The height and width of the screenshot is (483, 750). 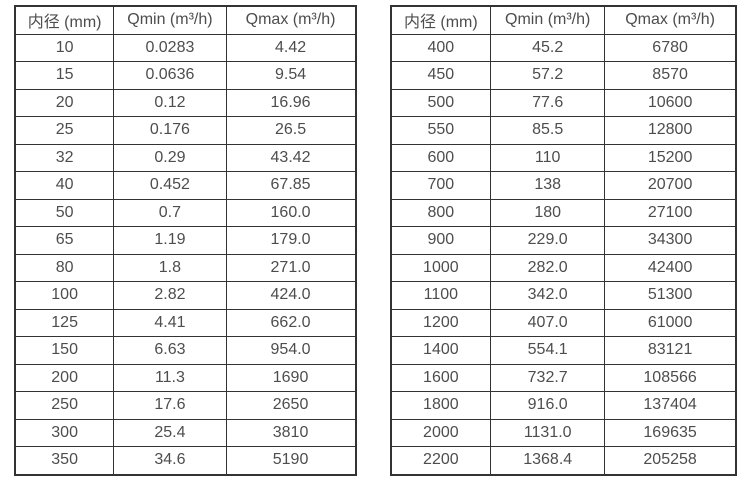 I want to click on table-cell: 65, so click(x=64, y=240).